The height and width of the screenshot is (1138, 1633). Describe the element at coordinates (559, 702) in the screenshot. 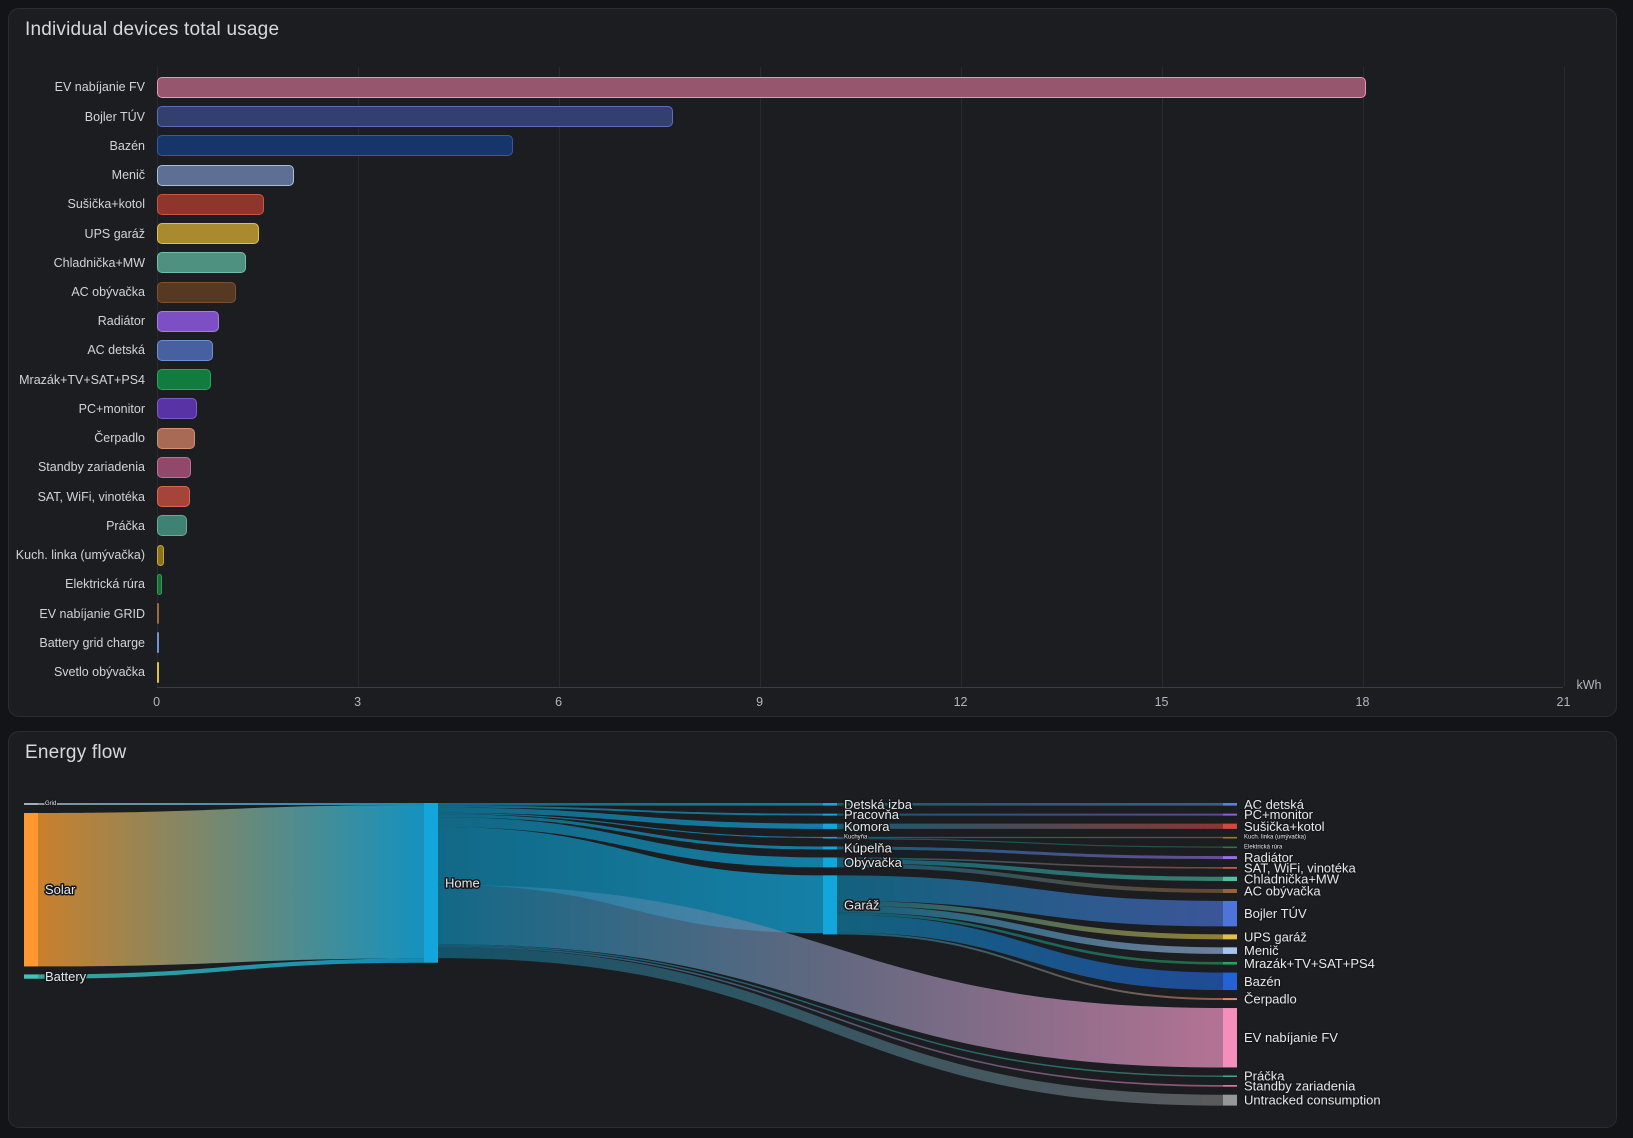

I see `x-tick-label: 6` at that location.